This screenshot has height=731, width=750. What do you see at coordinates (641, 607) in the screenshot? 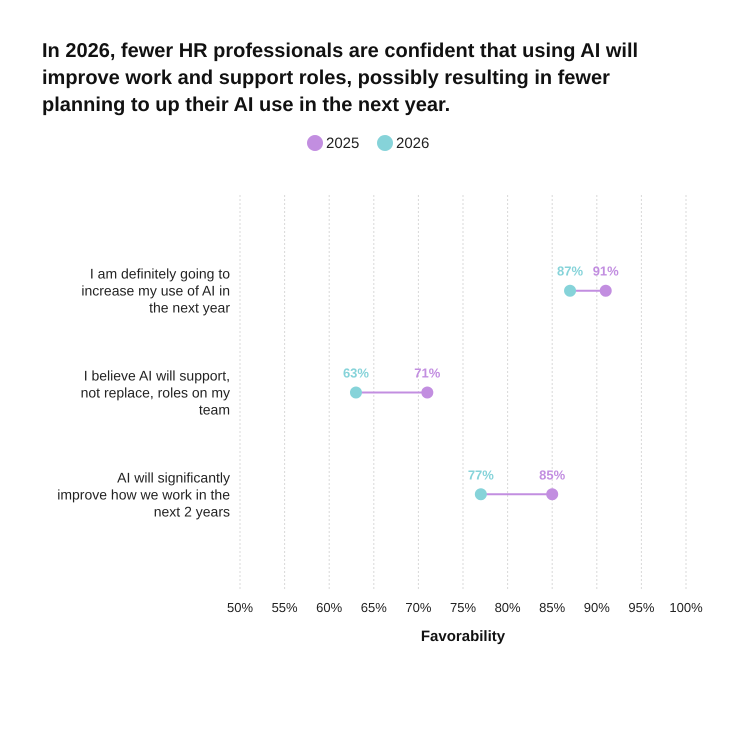
I see `x-tick-label: 95%` at bounding box center [641, 607].